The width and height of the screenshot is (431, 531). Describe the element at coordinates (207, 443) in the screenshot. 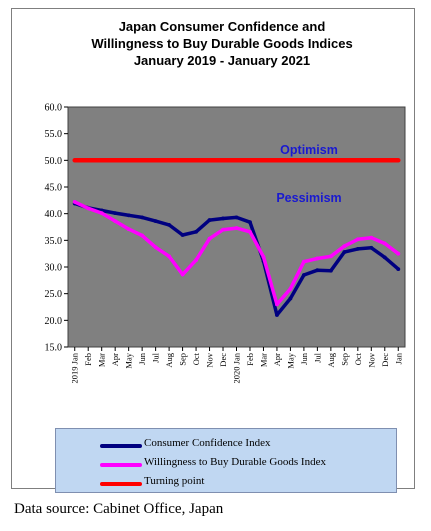

I see `legend-label-consumer-confidence: Consumer Confidence Index` at that location.